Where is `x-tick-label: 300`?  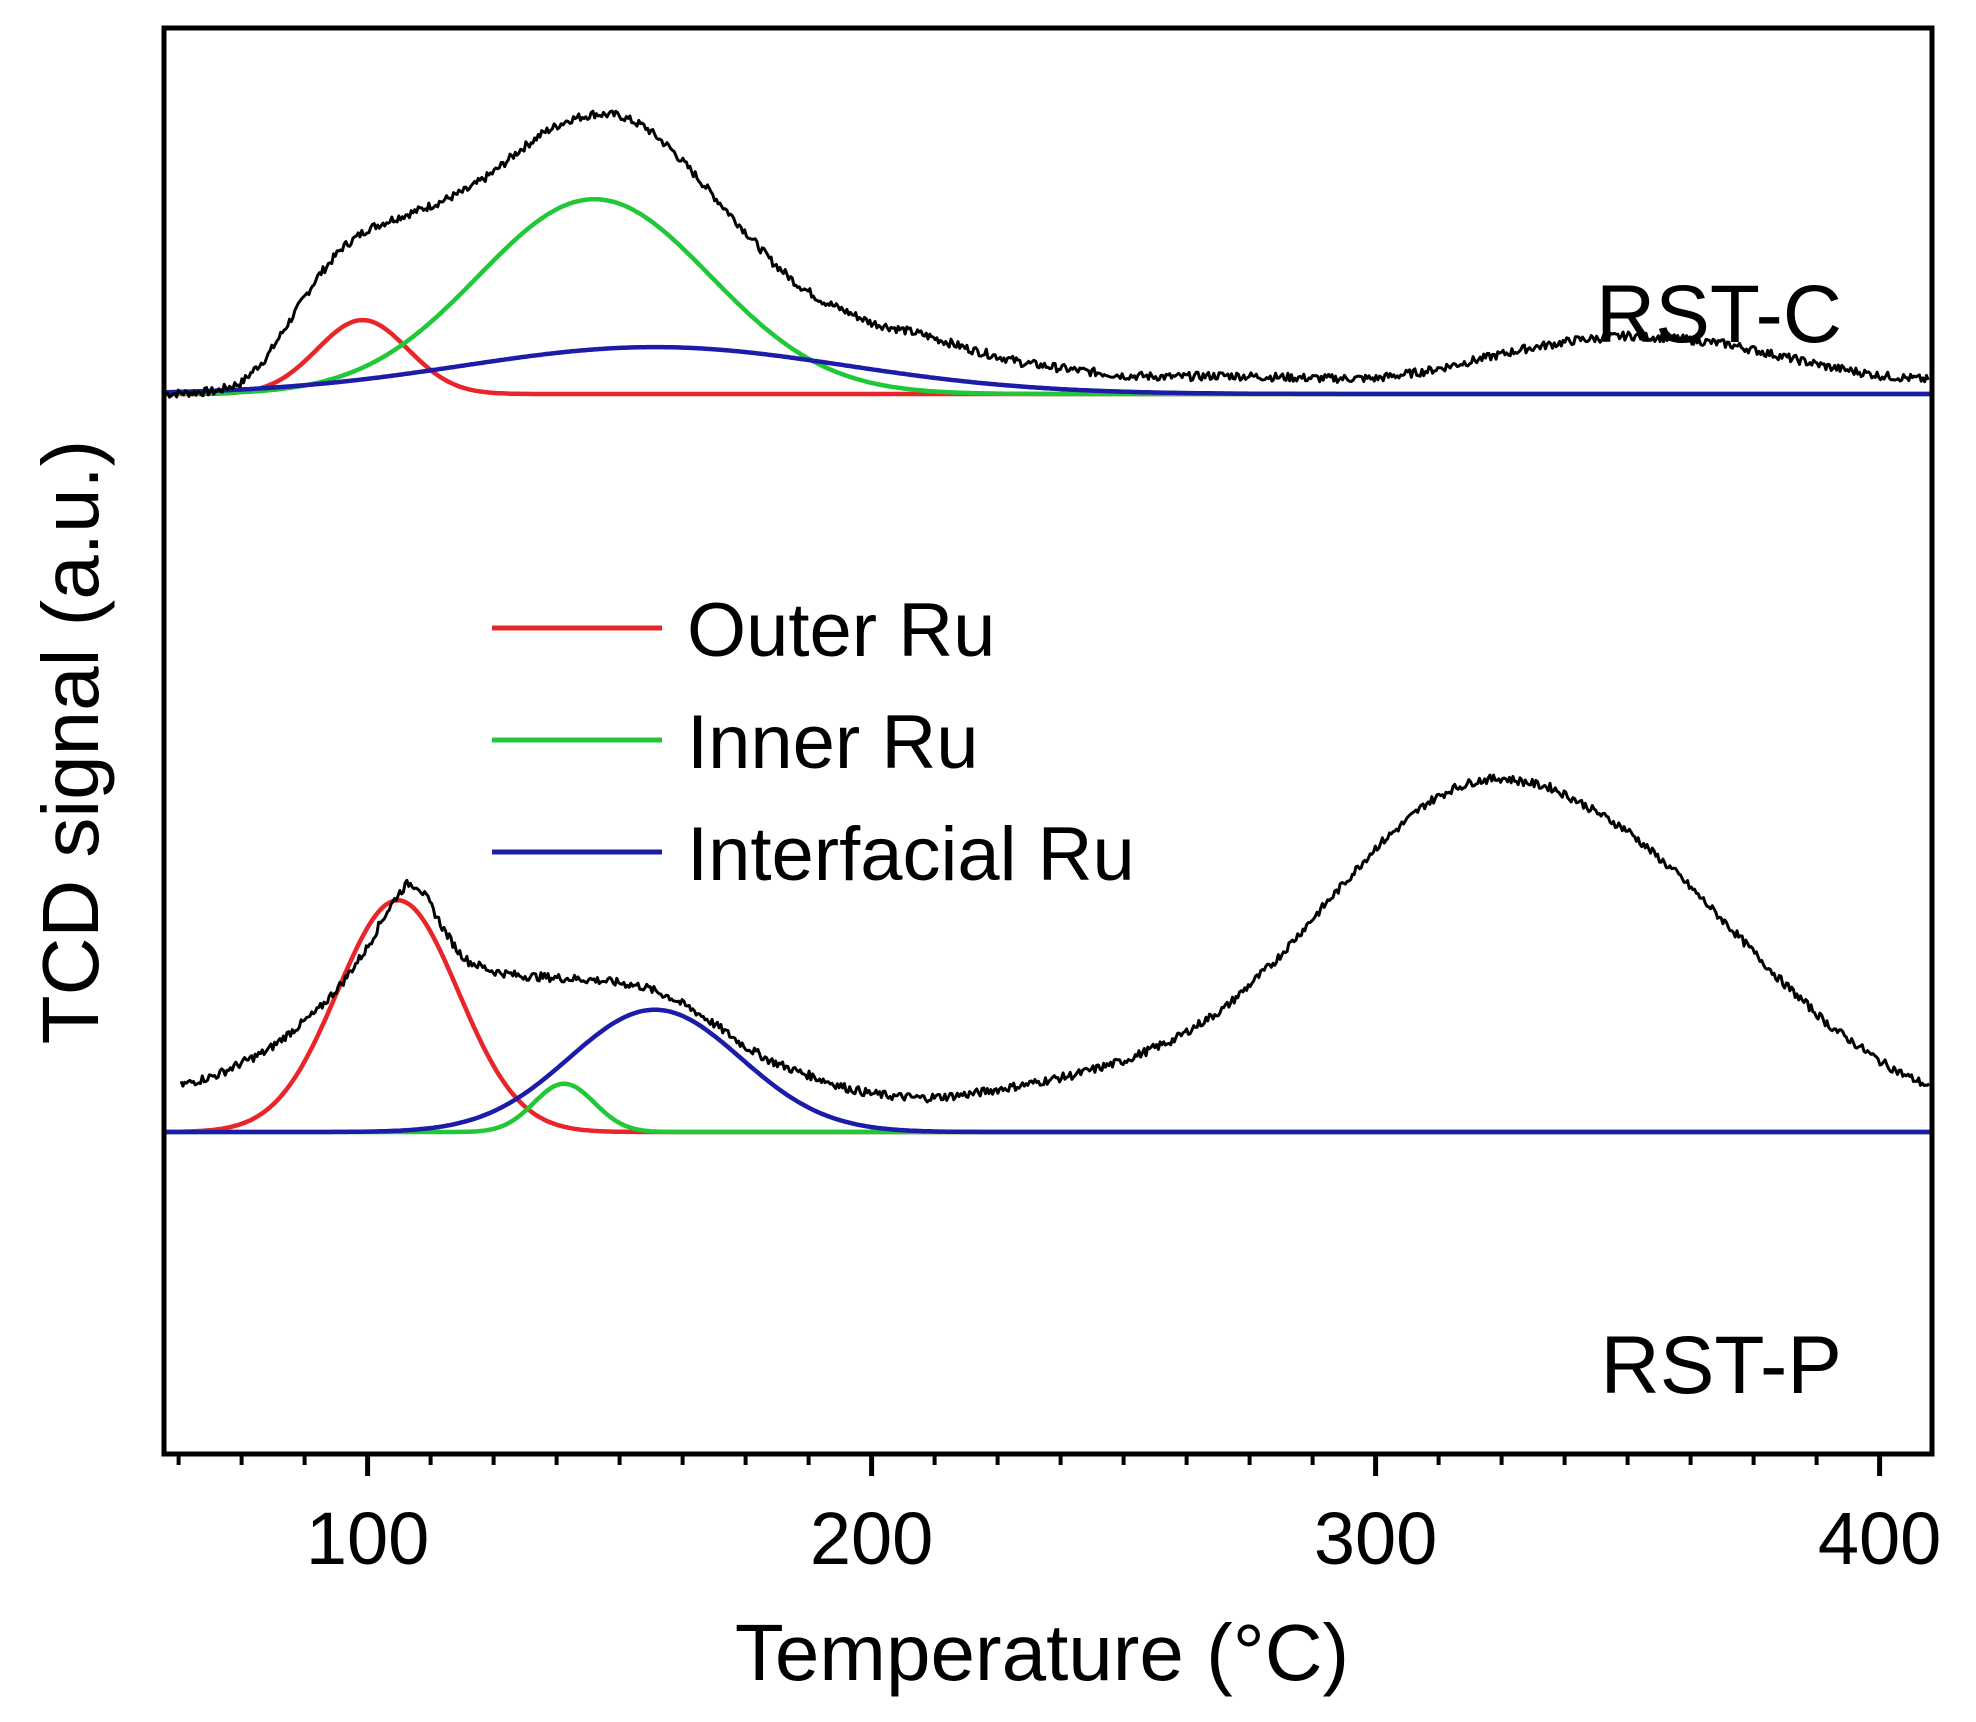 x-tick-label: 300 is located at coordinates (1375, 1538).